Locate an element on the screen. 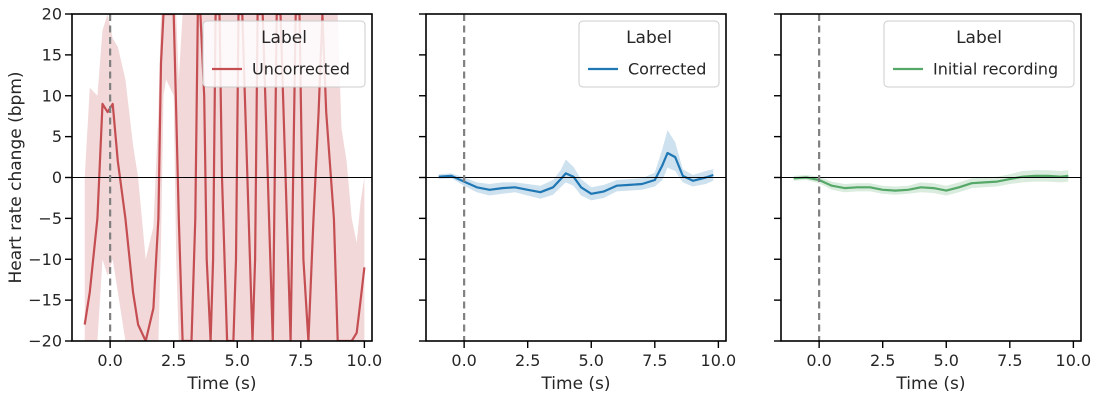  legend: Label Corrected is located at coordinates (649, 54).